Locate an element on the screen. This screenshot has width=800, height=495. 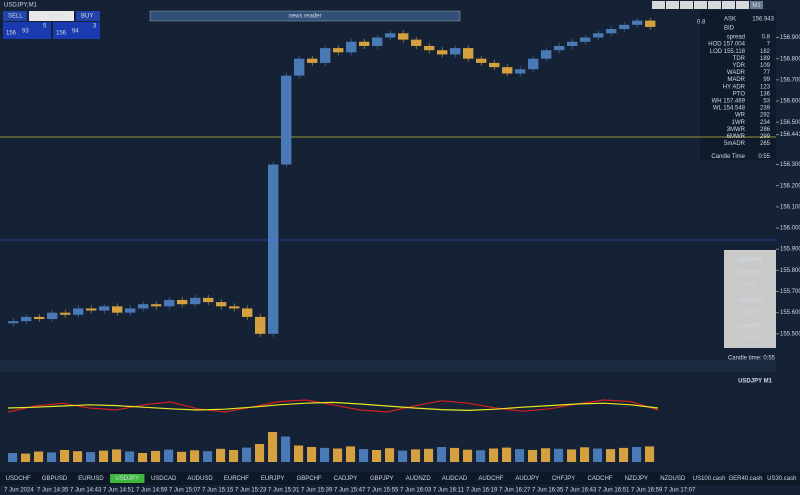
buy-price-box is located at coordinates (76, 30).